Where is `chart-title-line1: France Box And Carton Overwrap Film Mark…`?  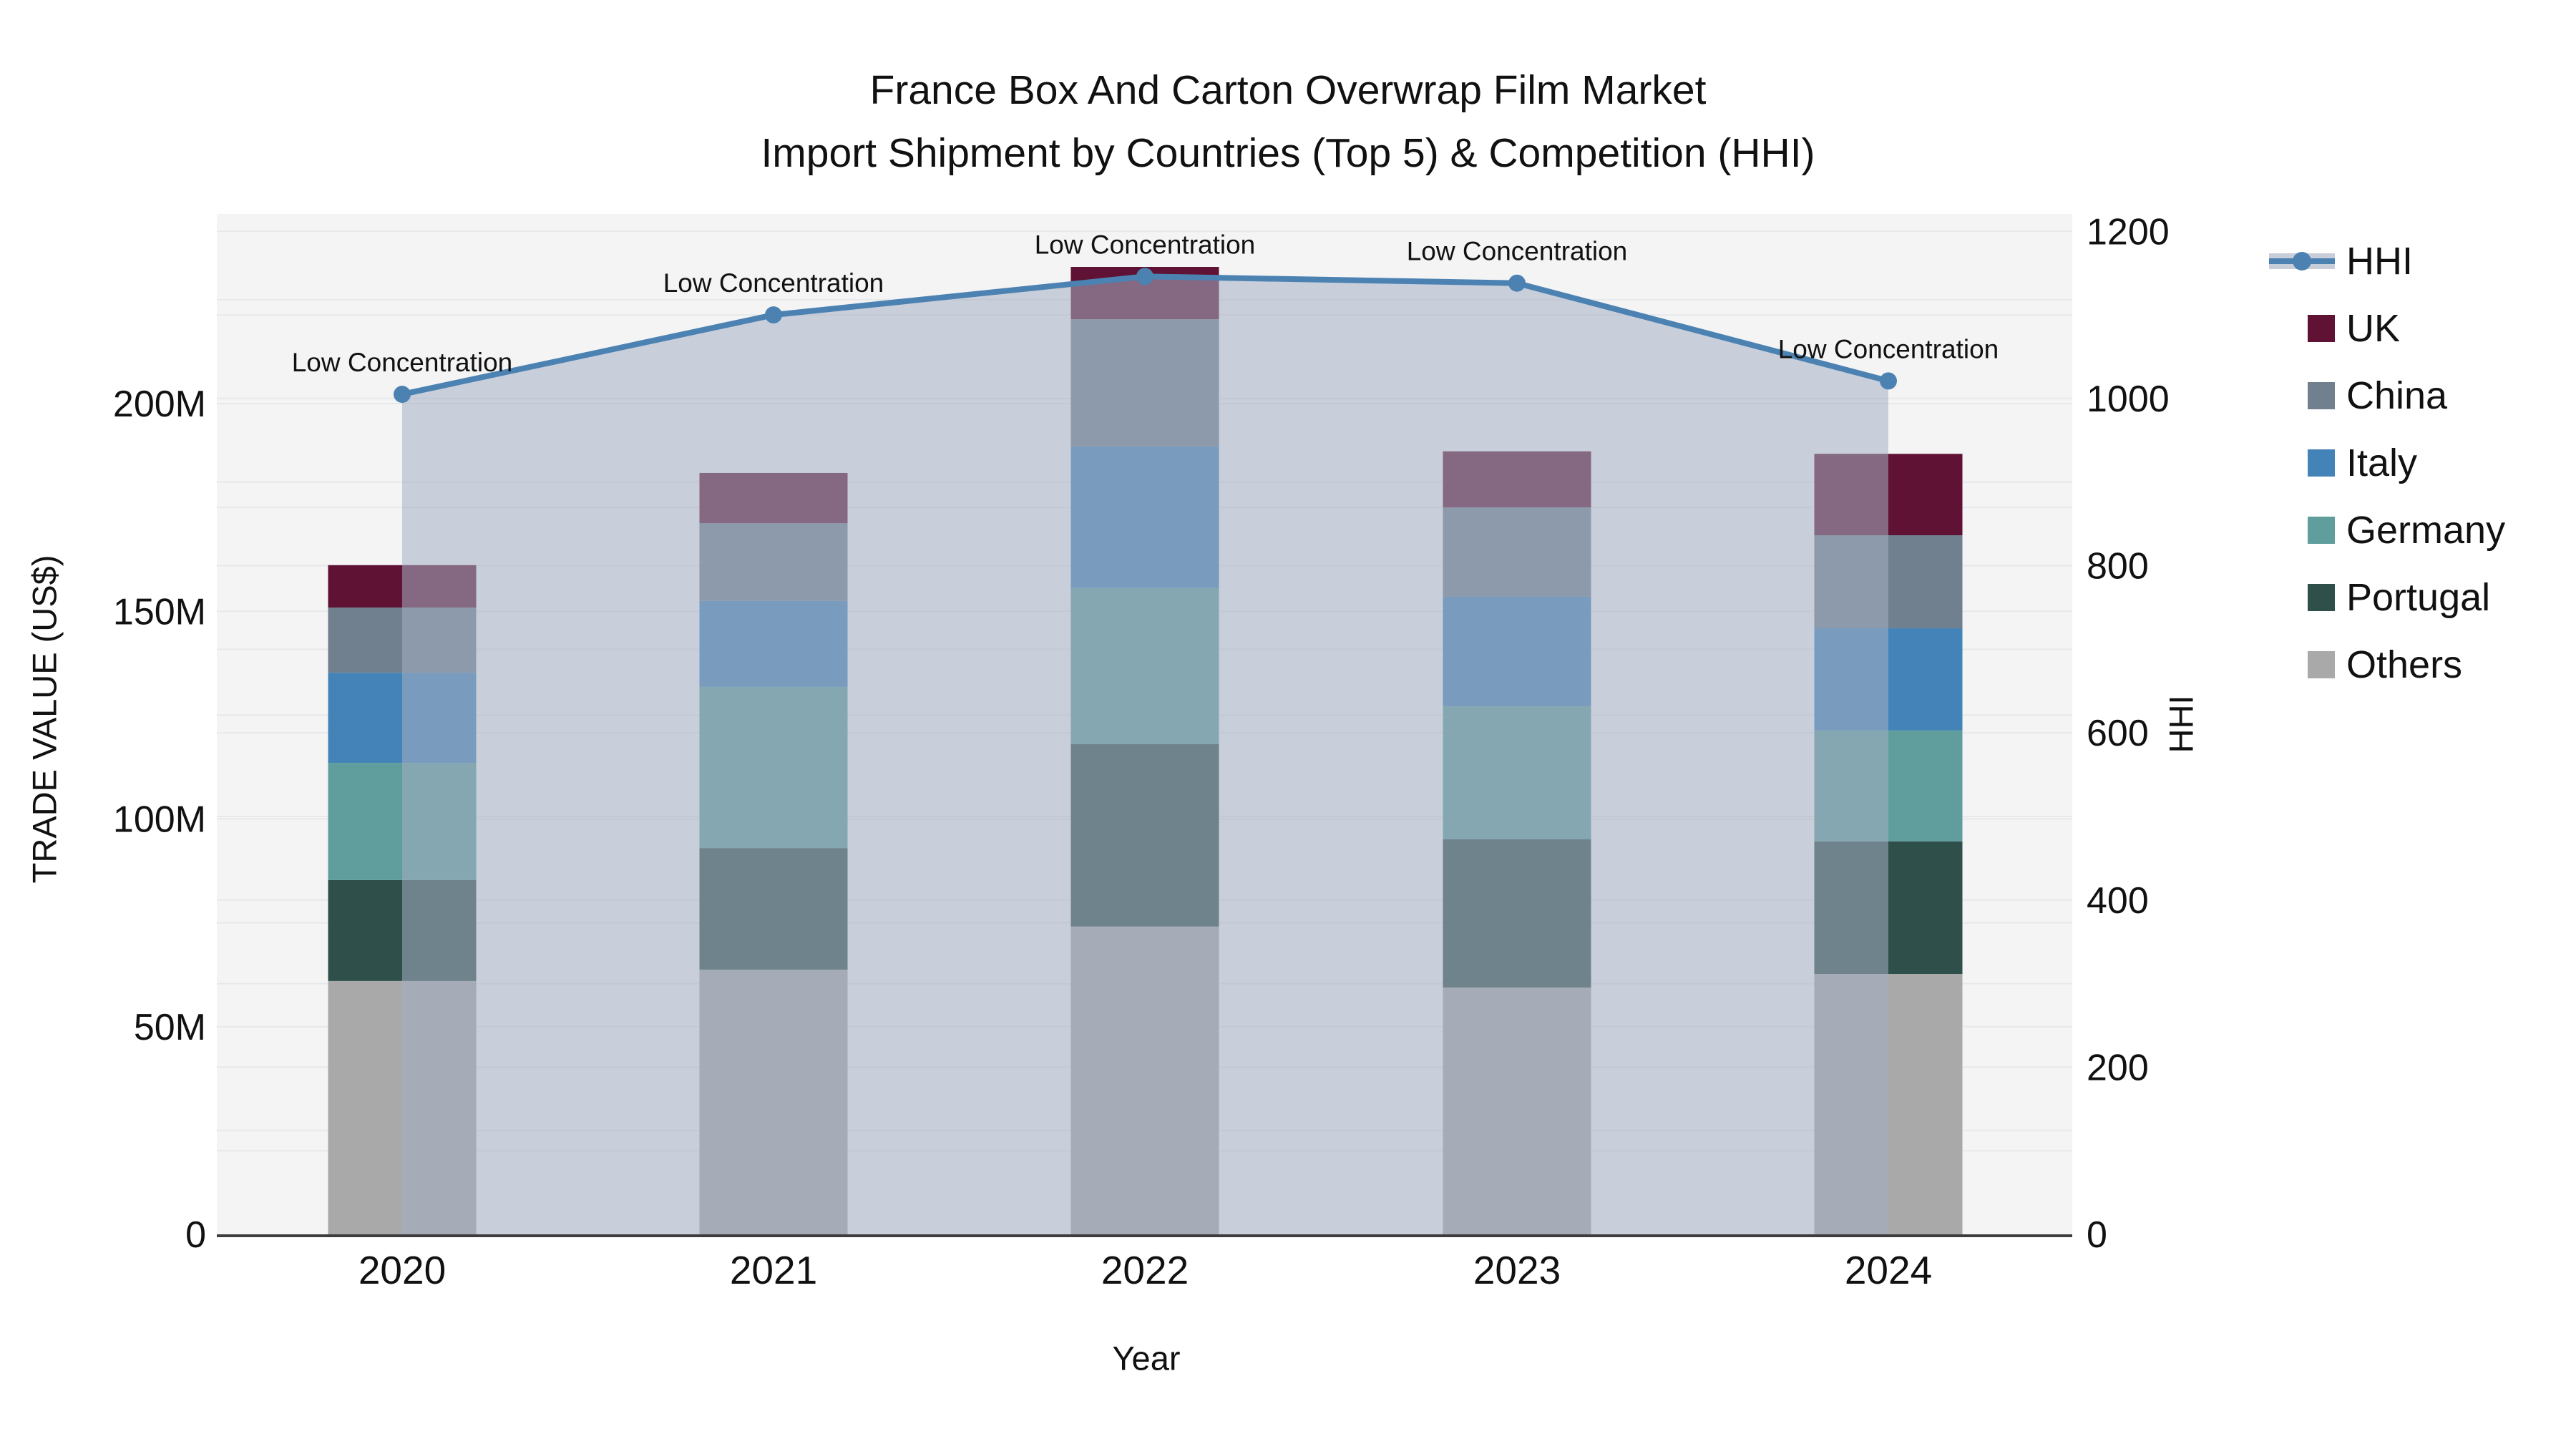
chart-title-line1: France Box And Carton Overwrap Film Mark… is located at coordinates (1288, 90).